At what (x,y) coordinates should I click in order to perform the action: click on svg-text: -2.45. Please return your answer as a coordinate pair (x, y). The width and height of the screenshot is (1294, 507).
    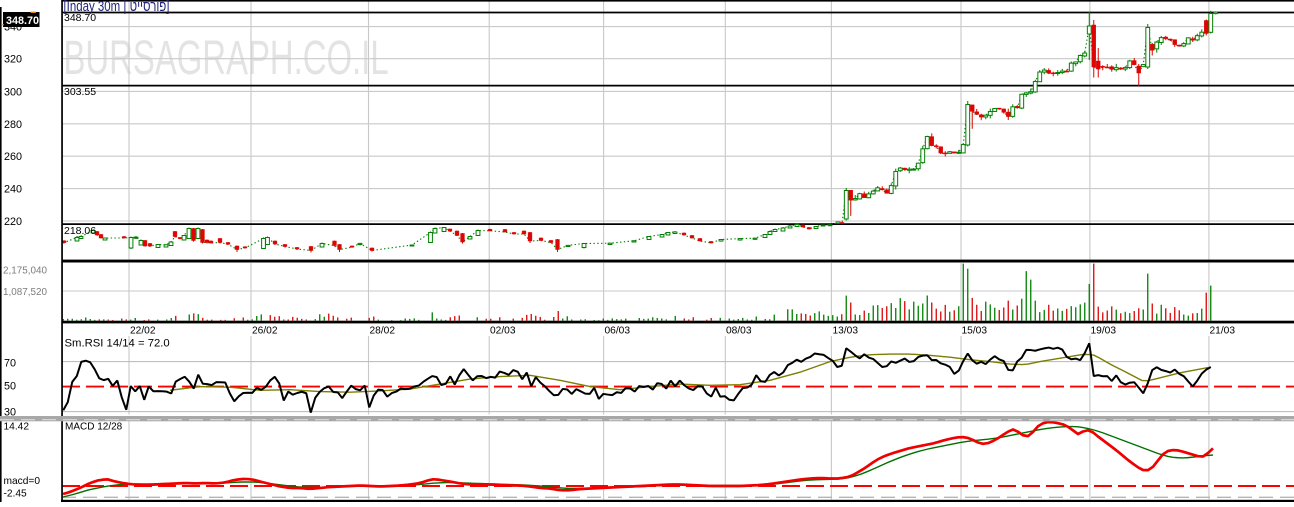
    Looking at the image, I should click on (16, 494).